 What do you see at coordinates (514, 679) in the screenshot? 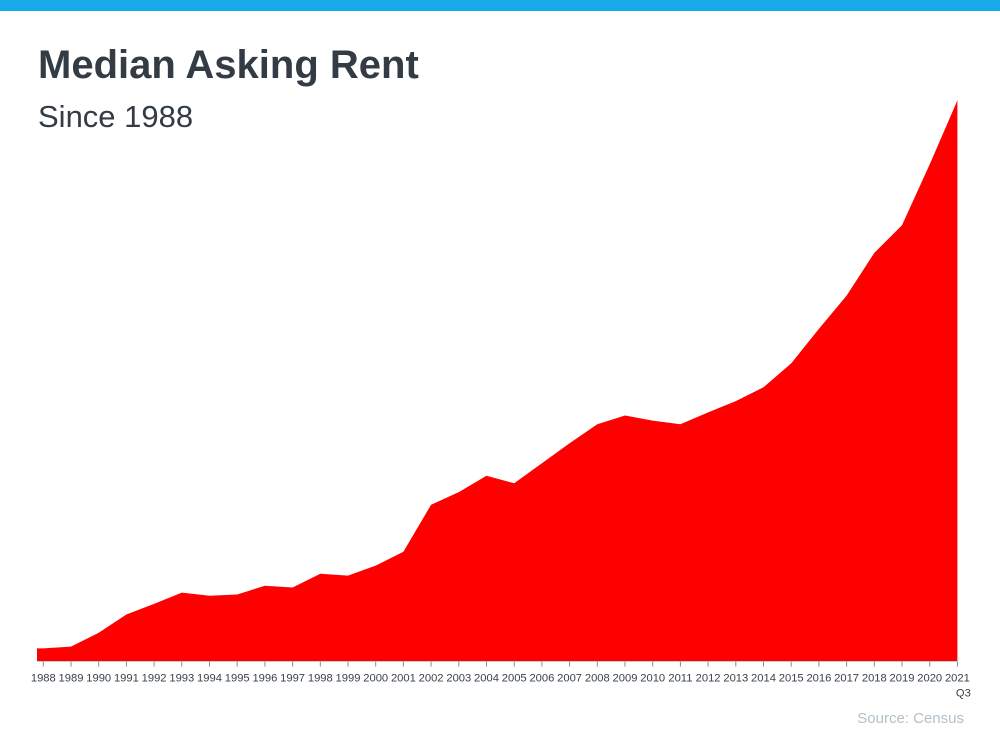
I see `x-axis-label: 2005` at bounding box center [514, 679].